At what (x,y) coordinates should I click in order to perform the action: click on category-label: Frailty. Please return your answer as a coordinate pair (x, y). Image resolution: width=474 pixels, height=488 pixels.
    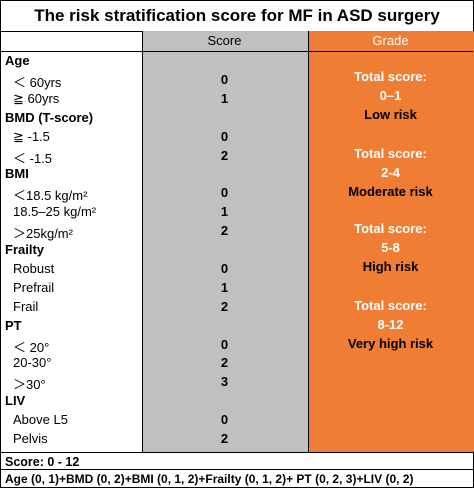
    Looking at the image, I should click on (25, 249).